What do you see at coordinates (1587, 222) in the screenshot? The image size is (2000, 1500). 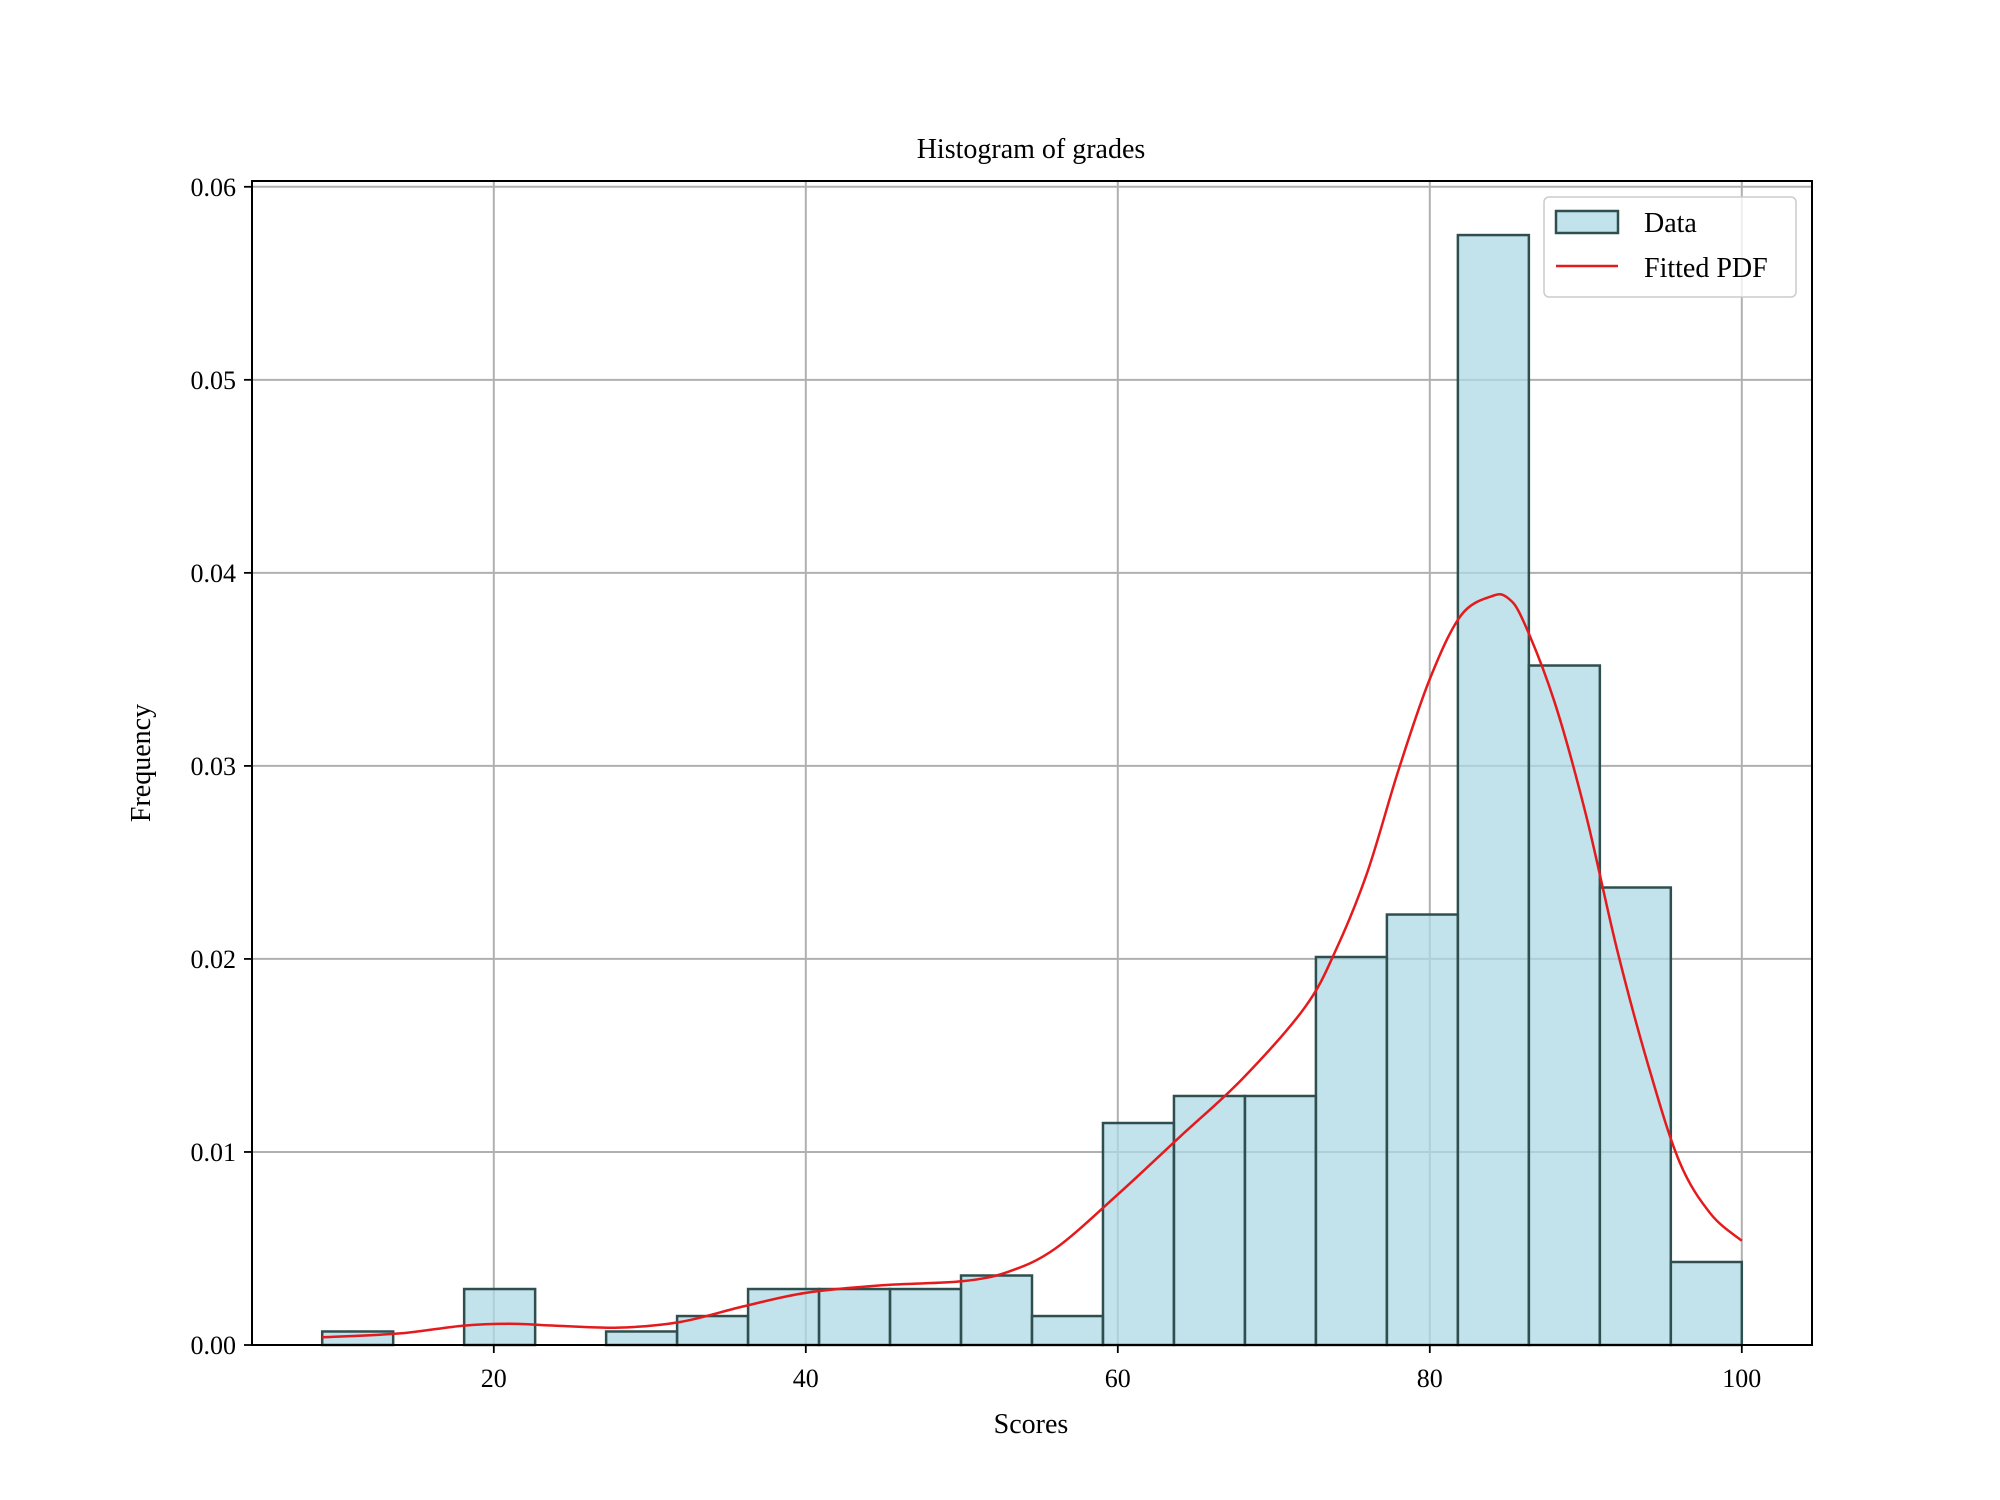 I see `legend-swatch-data` at bounding box center [1587, 222].